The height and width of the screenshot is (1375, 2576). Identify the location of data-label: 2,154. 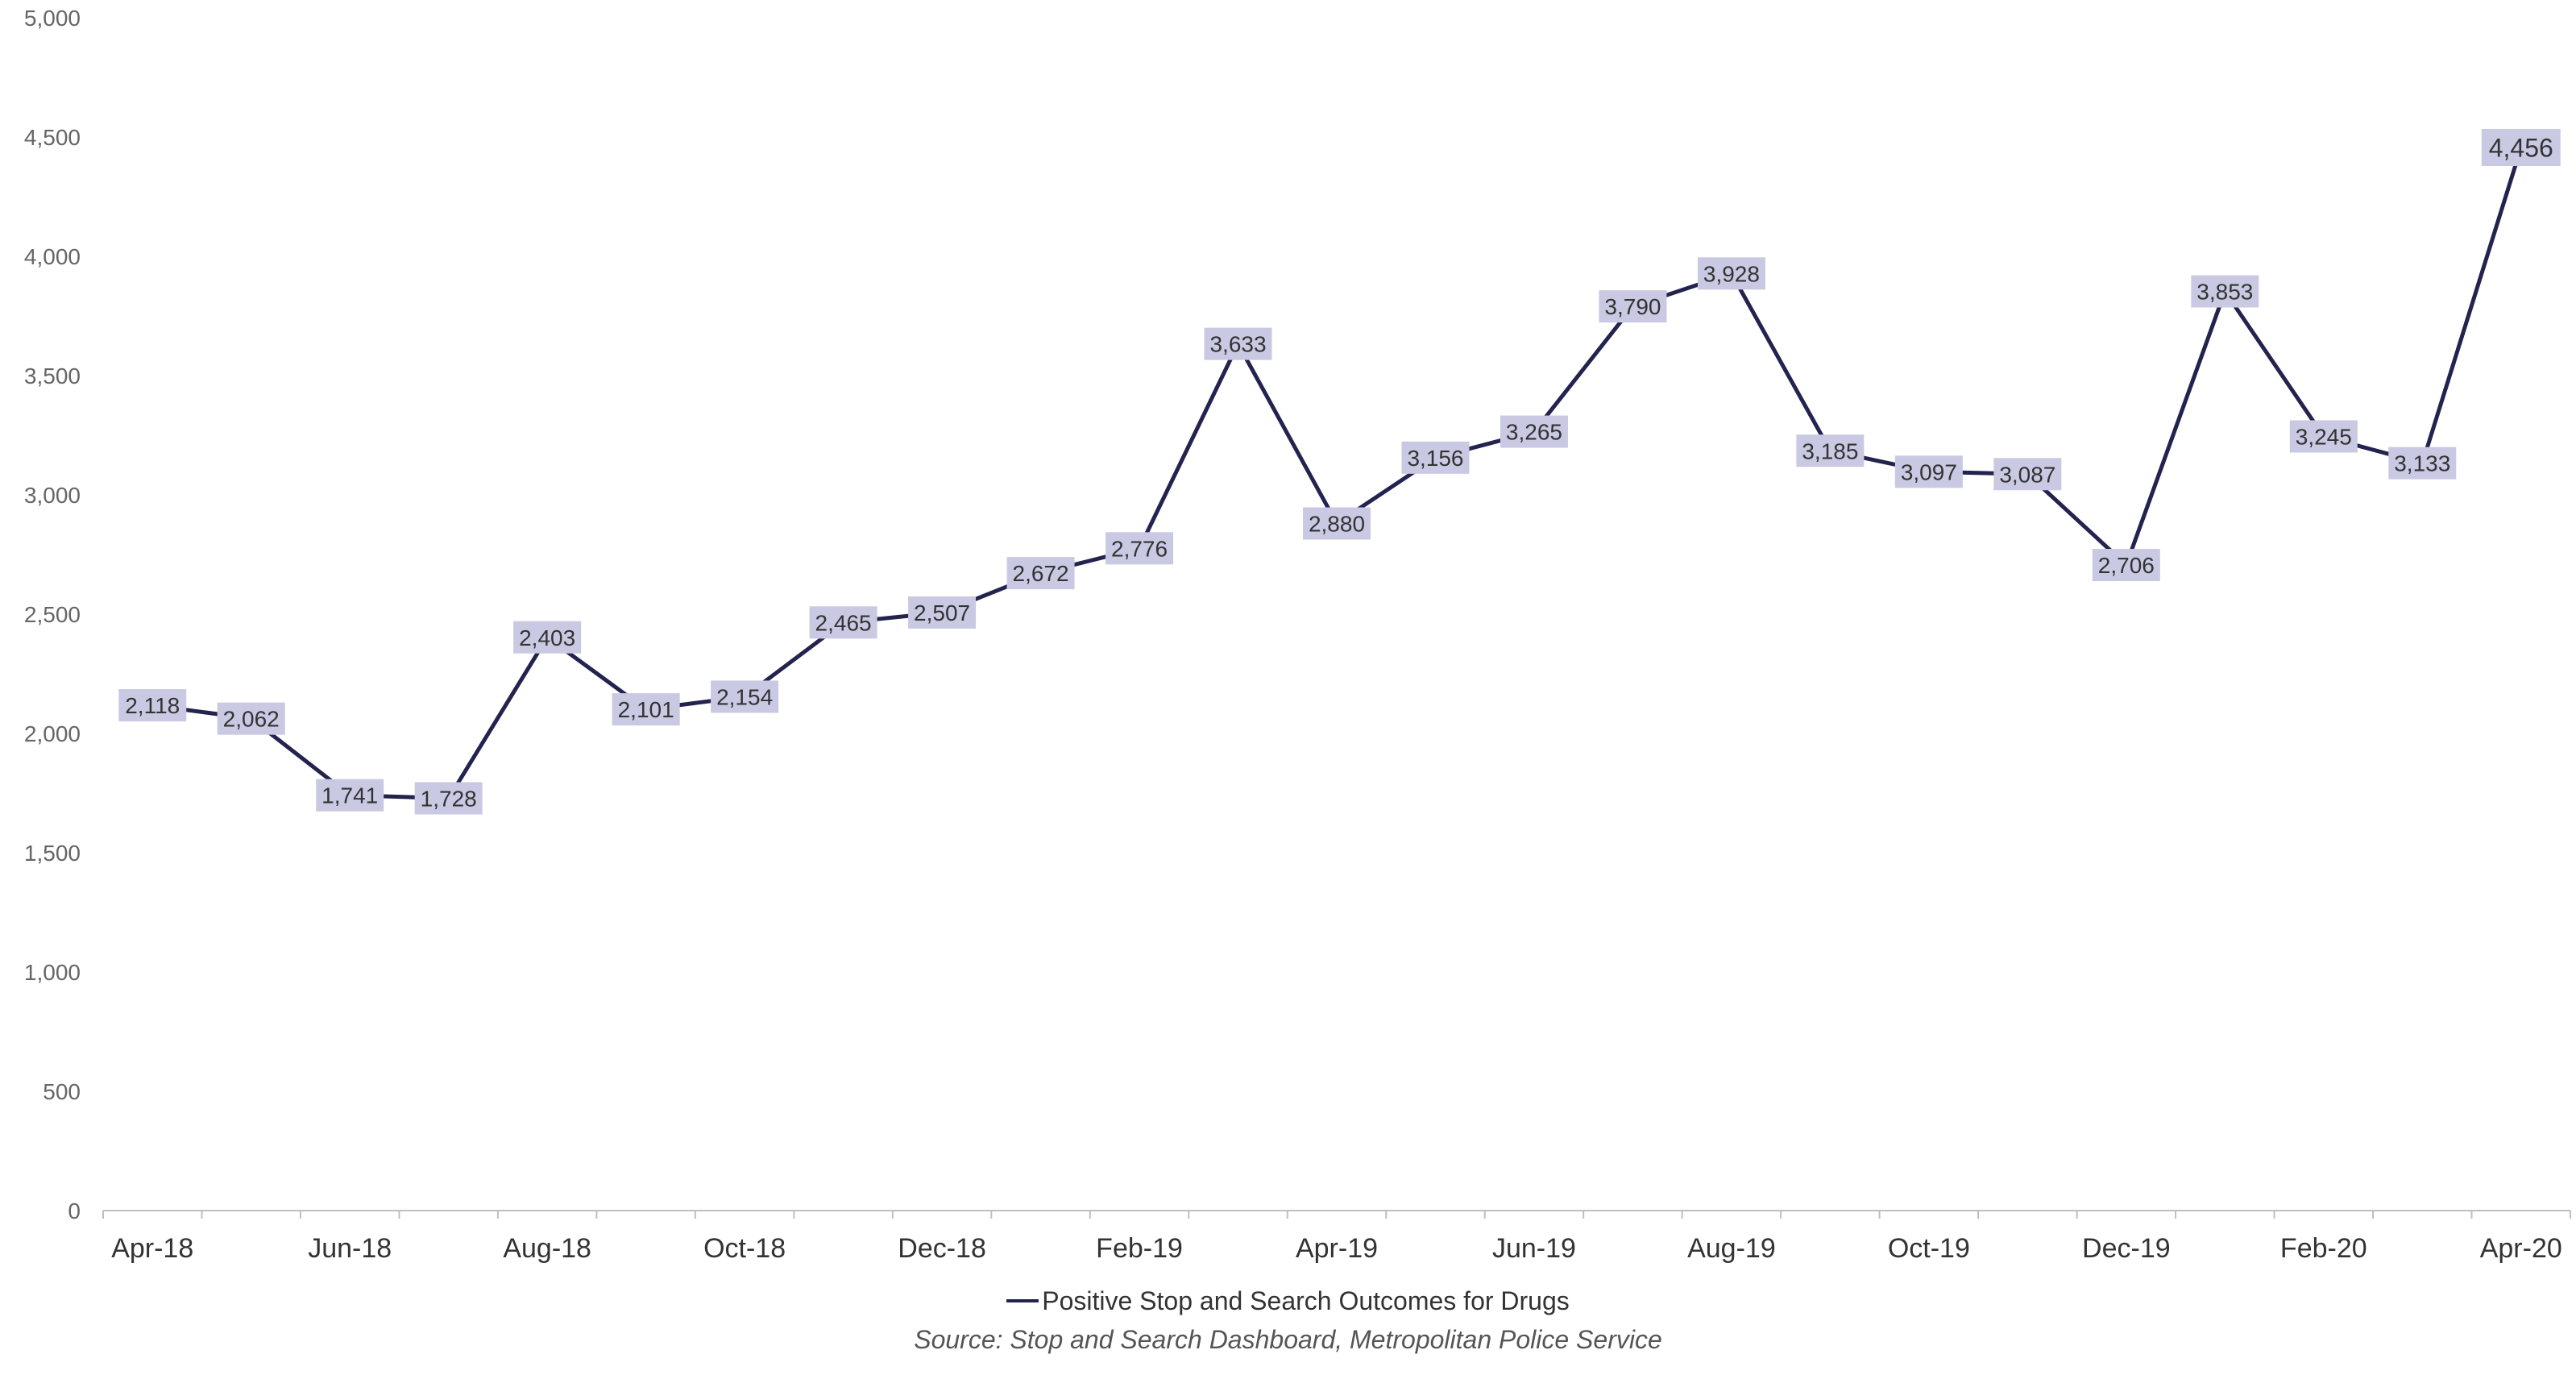
(744, 696).